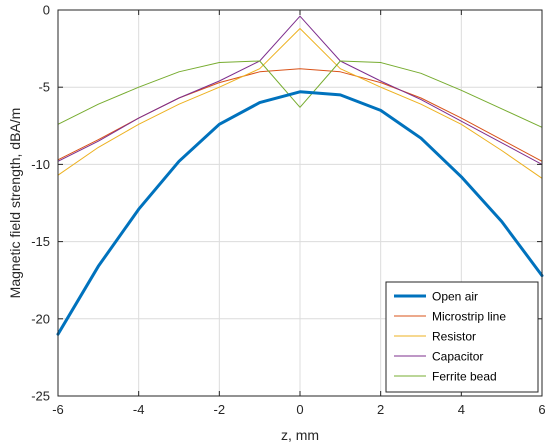  Describe the element at coordinates (541, 409) in the screenshot. I see `x-tick-label: 6` at that location.